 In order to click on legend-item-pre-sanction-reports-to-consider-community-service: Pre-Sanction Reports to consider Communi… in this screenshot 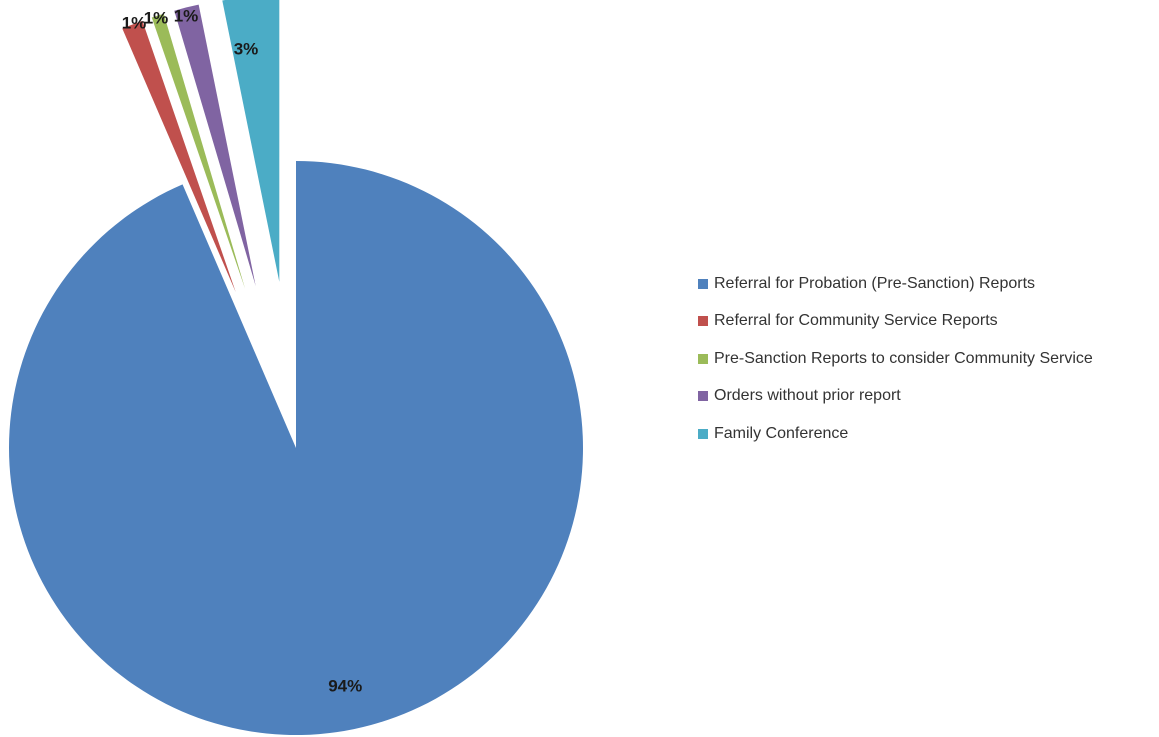, I will do `click(895, 359)`.